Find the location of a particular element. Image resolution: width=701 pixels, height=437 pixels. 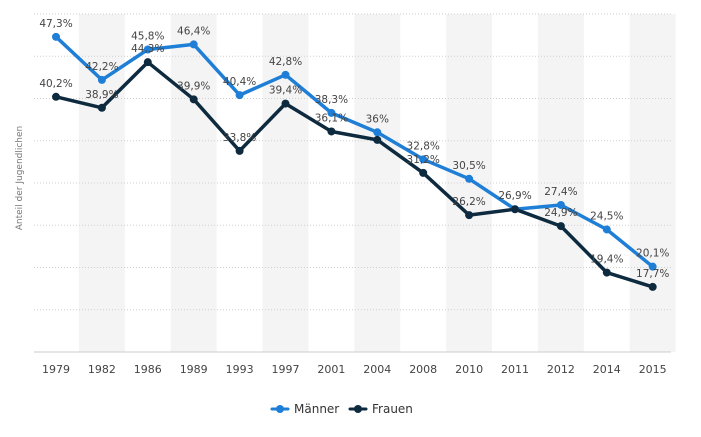

data-label-maenner: 45,8% is located at coordinates (147, 36).